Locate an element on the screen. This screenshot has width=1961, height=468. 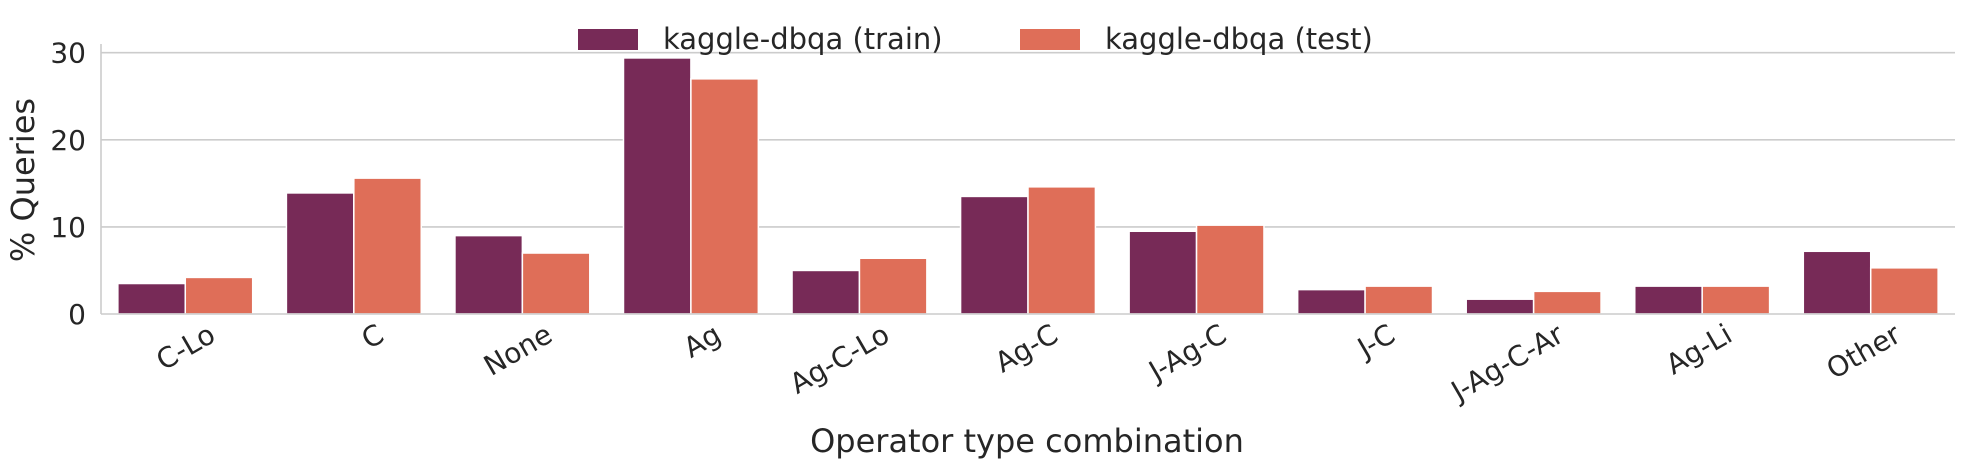
y-tick-label: 0 is located at coordinates (77, 314).